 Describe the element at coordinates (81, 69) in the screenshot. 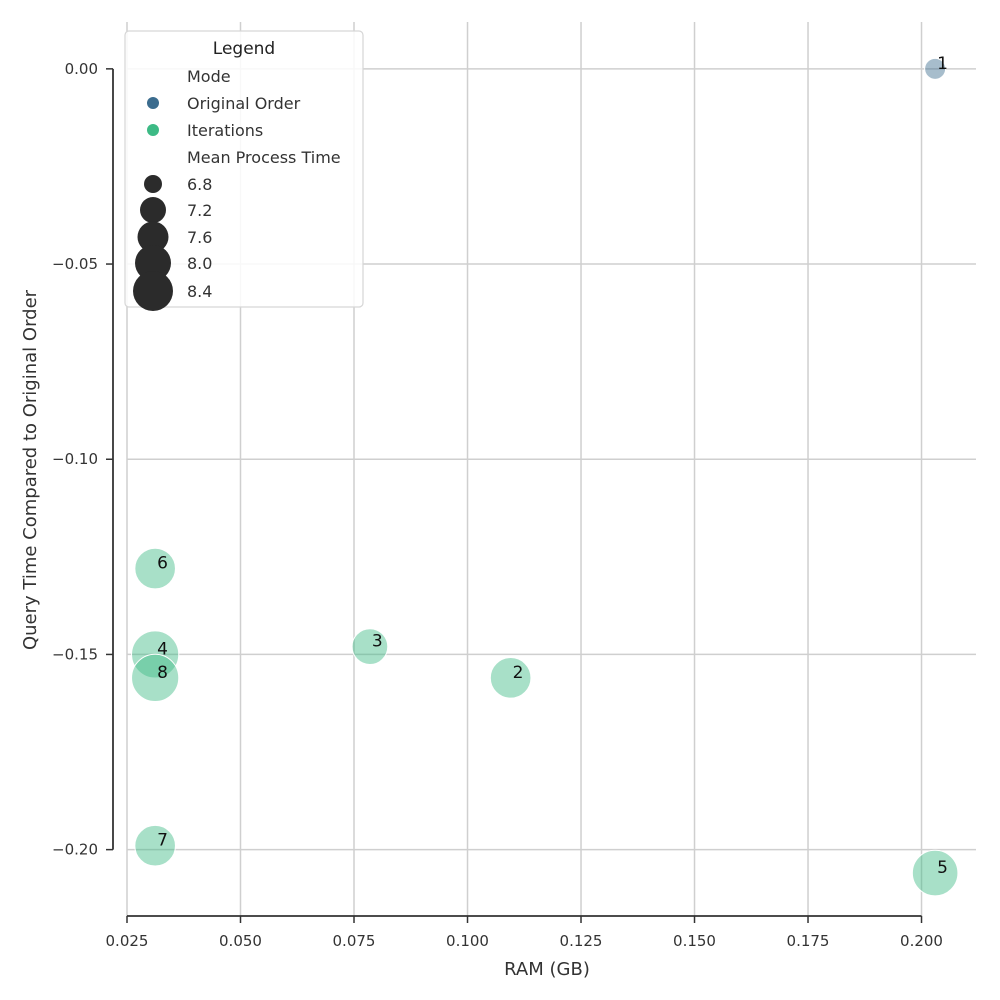

I see `y-tick-label: 0.00` at that location.